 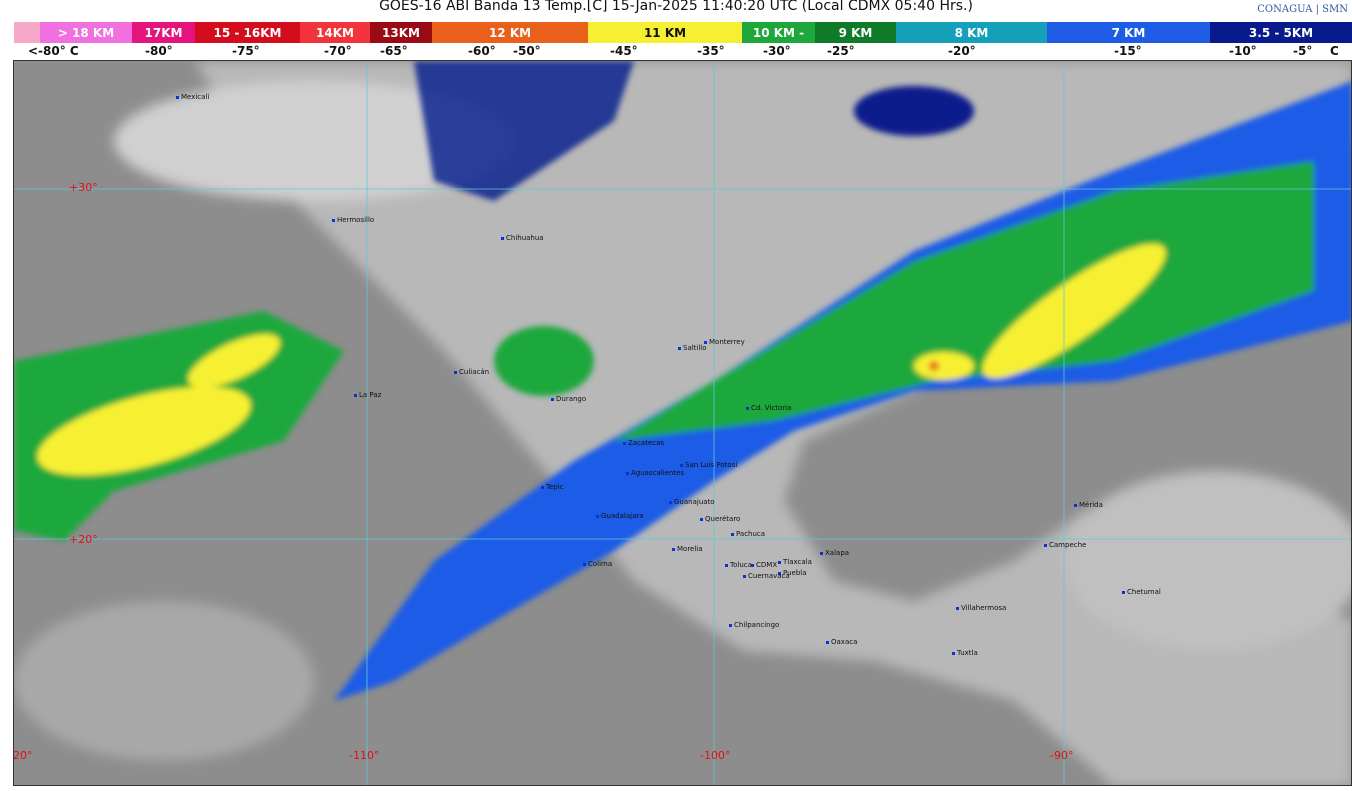 I want to click on city-label: Villahermosa, so click(x=981, y=608).